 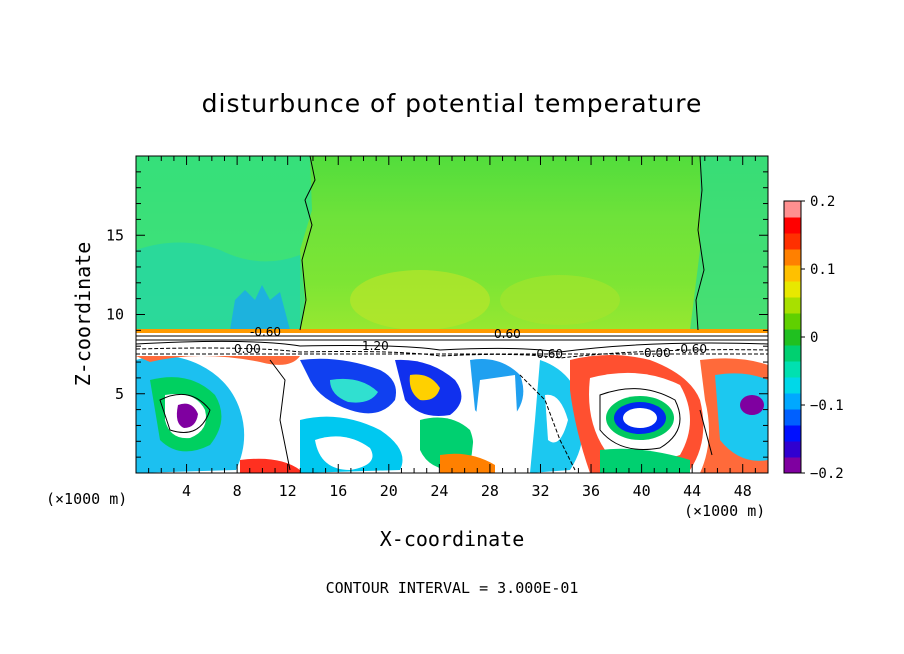 I want to click on colorbar-tick-label: 0, so click(x=814, y=338).